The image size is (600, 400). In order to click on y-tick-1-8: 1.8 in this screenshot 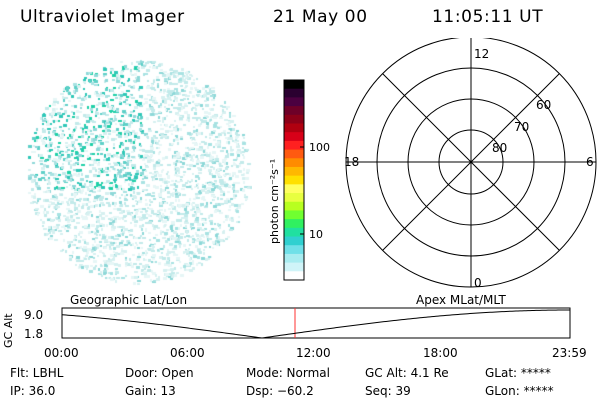, I will do `click(33, 334)`.